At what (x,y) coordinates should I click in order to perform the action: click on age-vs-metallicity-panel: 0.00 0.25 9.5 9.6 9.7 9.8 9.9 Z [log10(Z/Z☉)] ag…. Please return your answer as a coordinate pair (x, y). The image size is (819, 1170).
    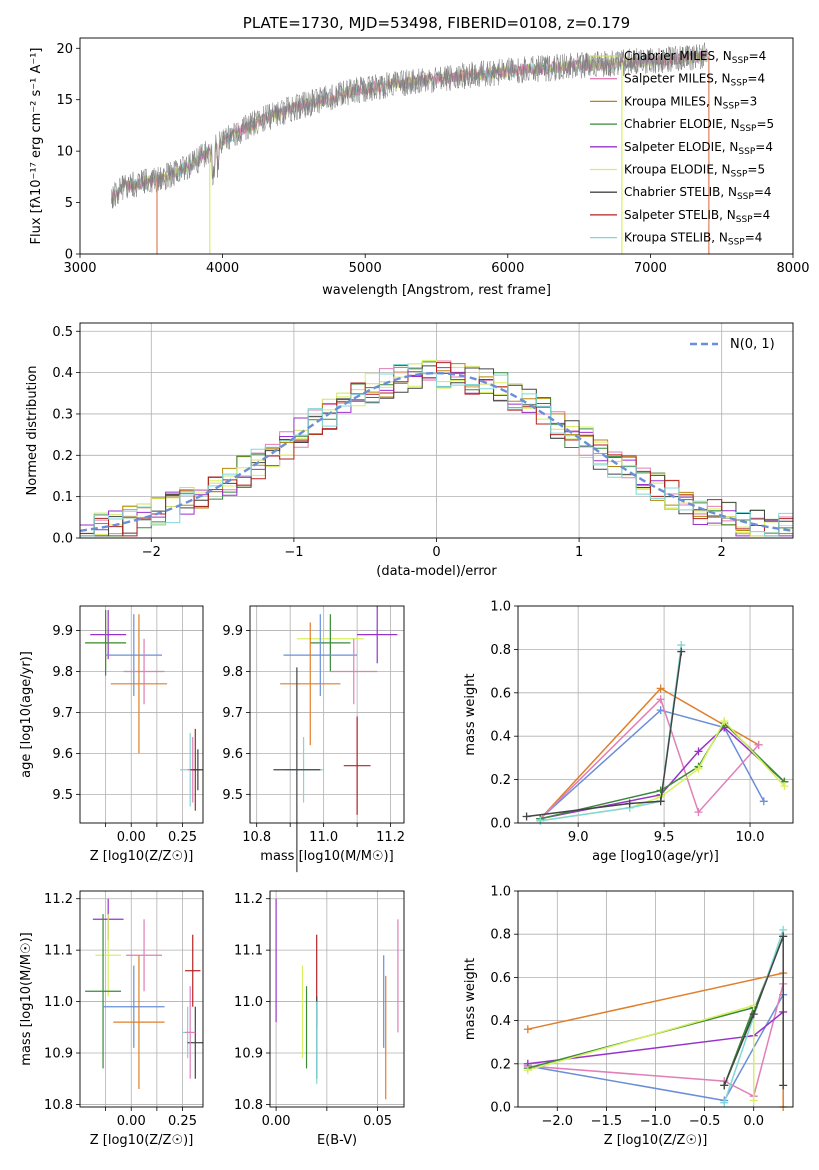
    Looking at the image, I should click on (111, 734).